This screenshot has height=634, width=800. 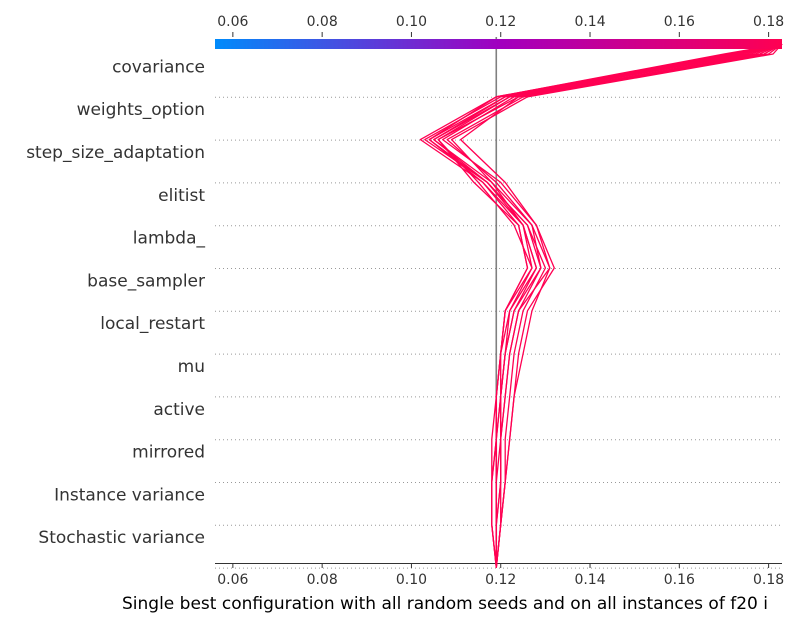 What do you see at coordinates (121, 538) in the screenshot?
I see `feature-label: Stochastic variance` at bounding box center [121, 538].